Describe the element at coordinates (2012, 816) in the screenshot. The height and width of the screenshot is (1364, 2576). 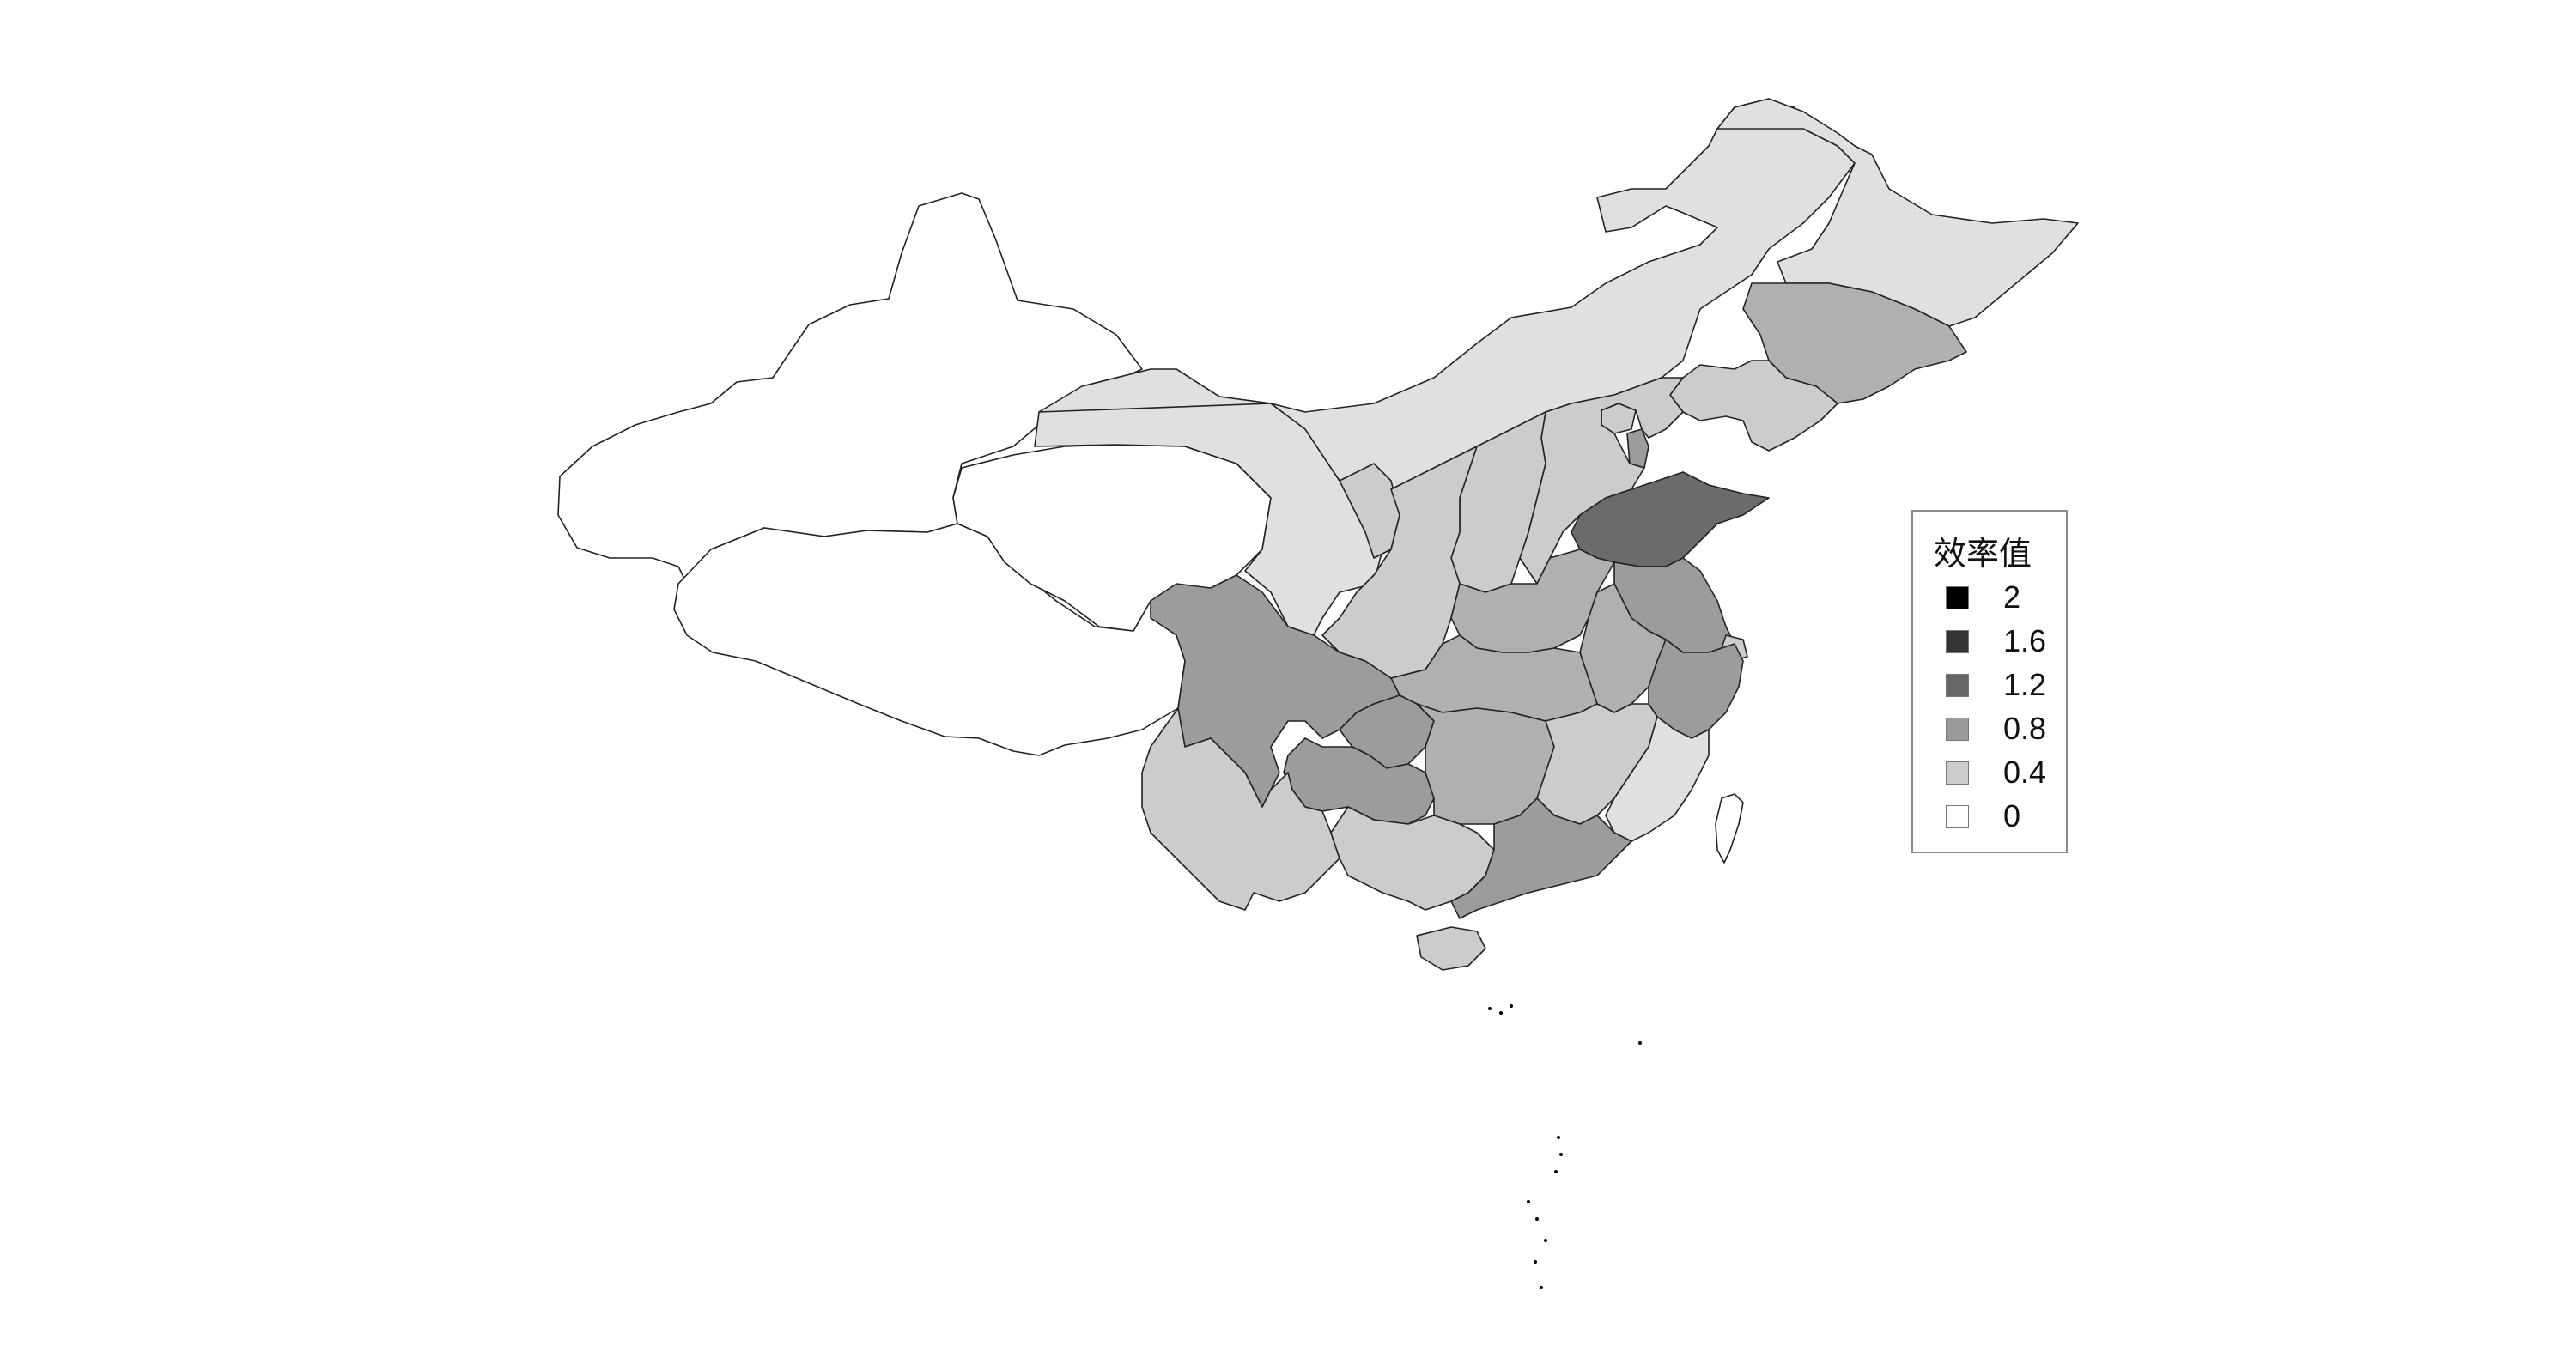
I see `legend-label: 0` at that location.